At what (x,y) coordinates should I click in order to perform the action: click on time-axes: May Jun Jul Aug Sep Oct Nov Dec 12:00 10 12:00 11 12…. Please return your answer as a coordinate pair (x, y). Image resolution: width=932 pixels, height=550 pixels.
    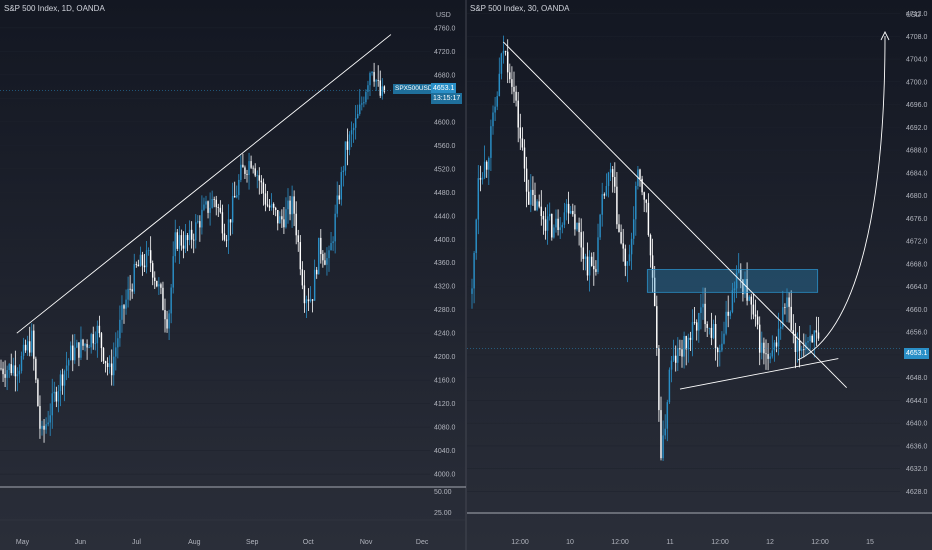
    Looking at the image, I should click on (445, 542).